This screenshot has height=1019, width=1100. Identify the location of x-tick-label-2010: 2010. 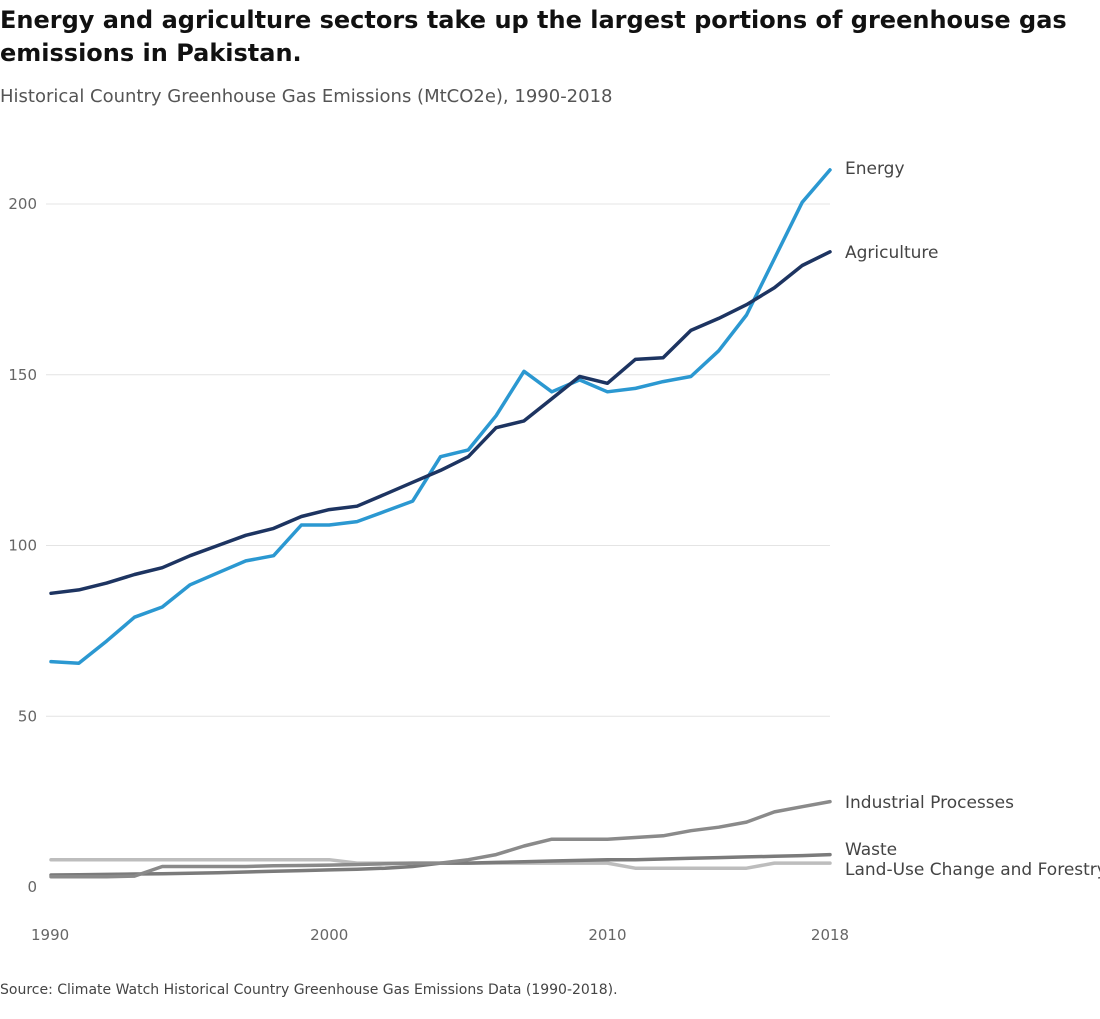
(607, 935).